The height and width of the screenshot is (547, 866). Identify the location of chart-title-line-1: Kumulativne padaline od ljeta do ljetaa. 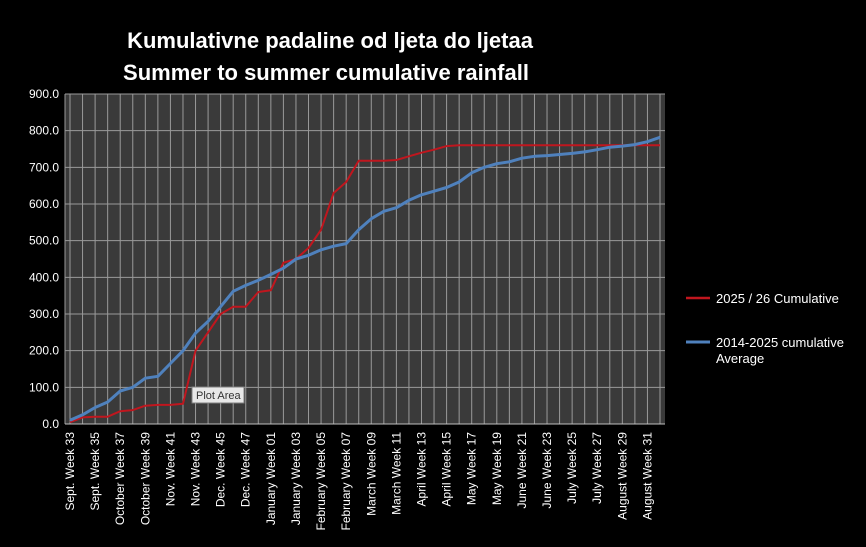
(330, 40).